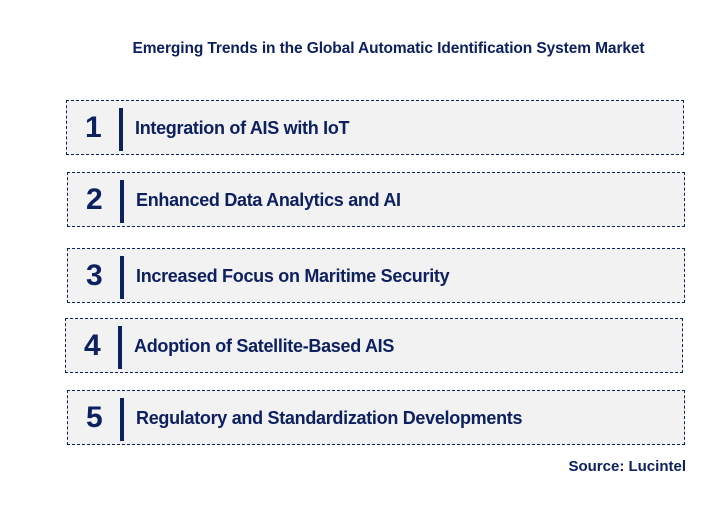  Describe the element at coordinates (94, 275) in the screenshot. I see `trend-number: 3` at that location.